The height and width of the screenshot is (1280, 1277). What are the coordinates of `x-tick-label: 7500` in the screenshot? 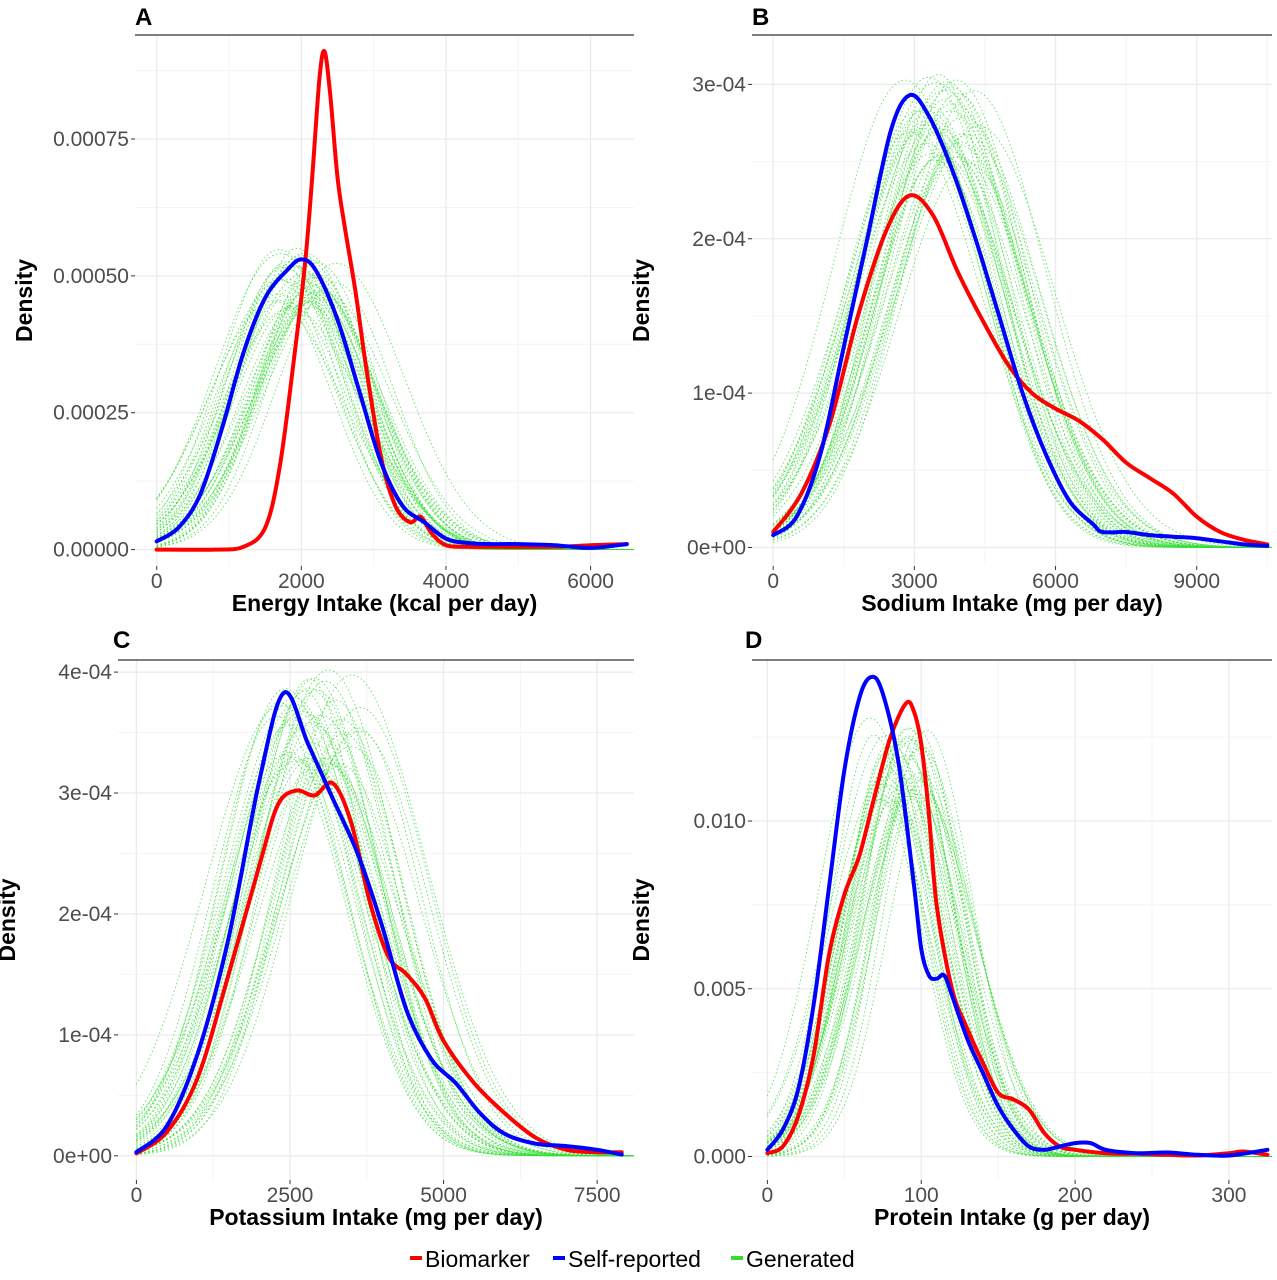 It's located at (597, 1195).